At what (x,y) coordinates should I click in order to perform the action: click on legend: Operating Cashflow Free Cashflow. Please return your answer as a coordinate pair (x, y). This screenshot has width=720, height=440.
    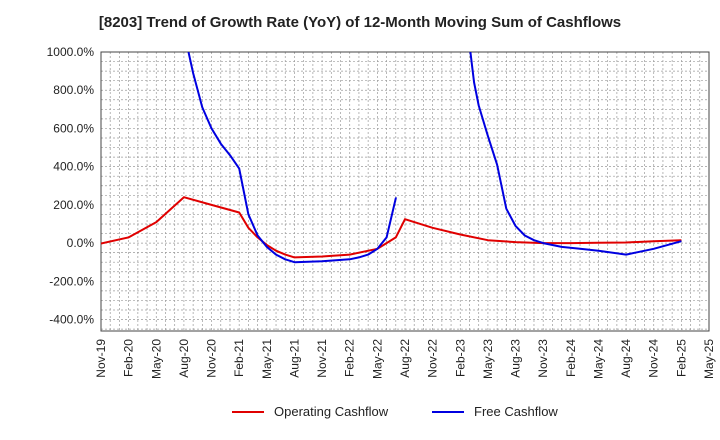
    Looking at the image, I should click on (360, 415).